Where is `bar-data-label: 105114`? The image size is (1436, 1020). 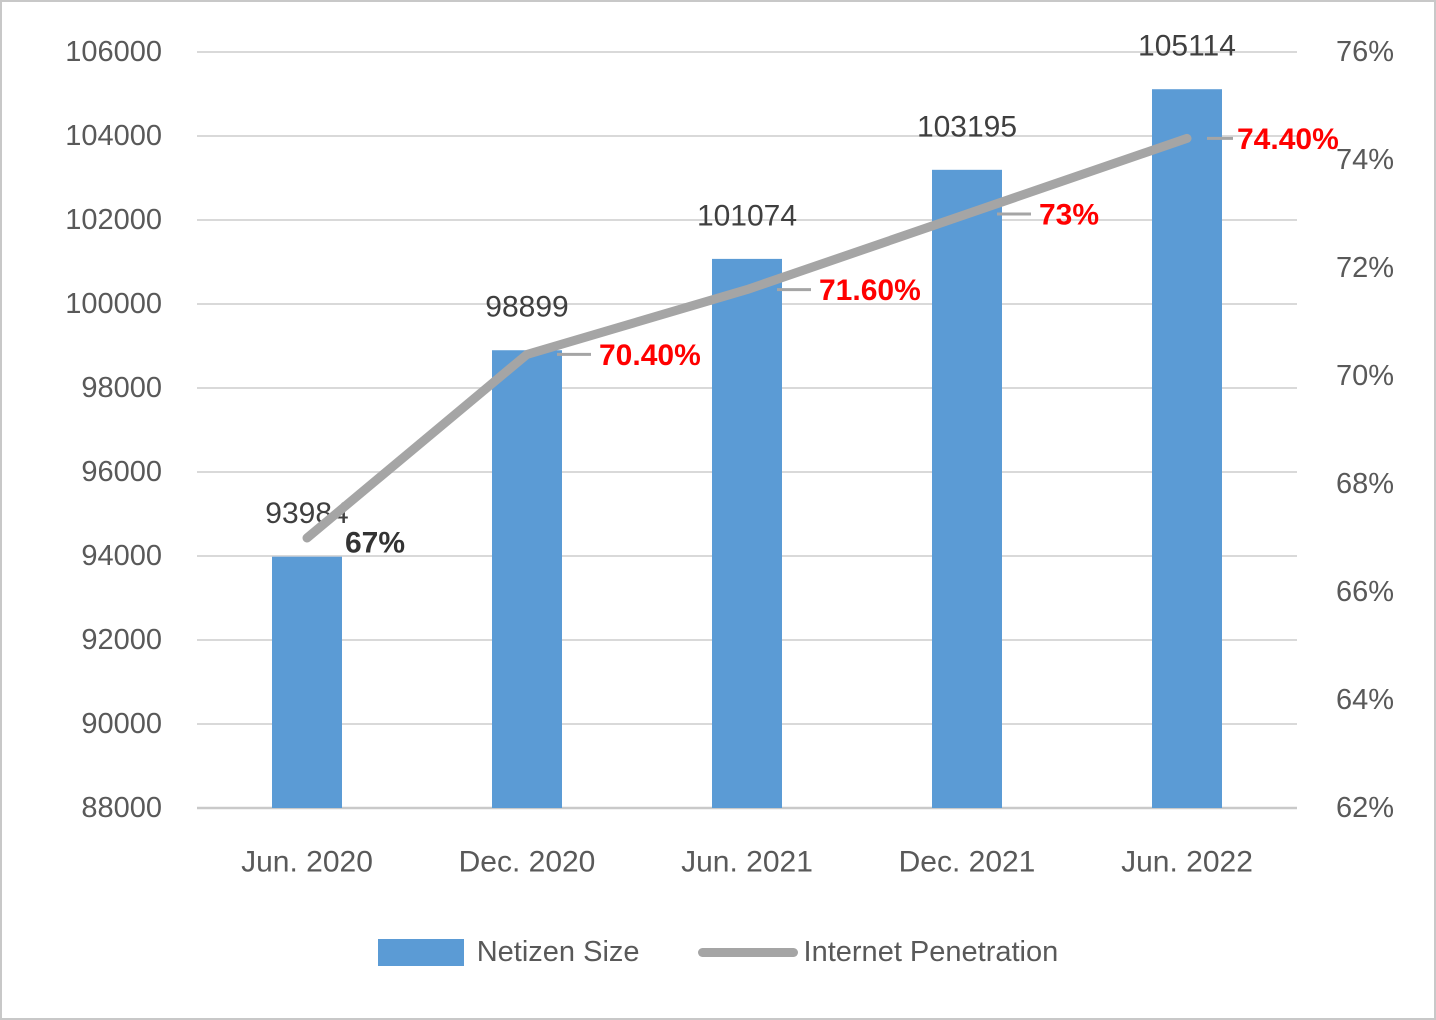
bar-data-label: 105114 is located at coordinates (1187, 46).